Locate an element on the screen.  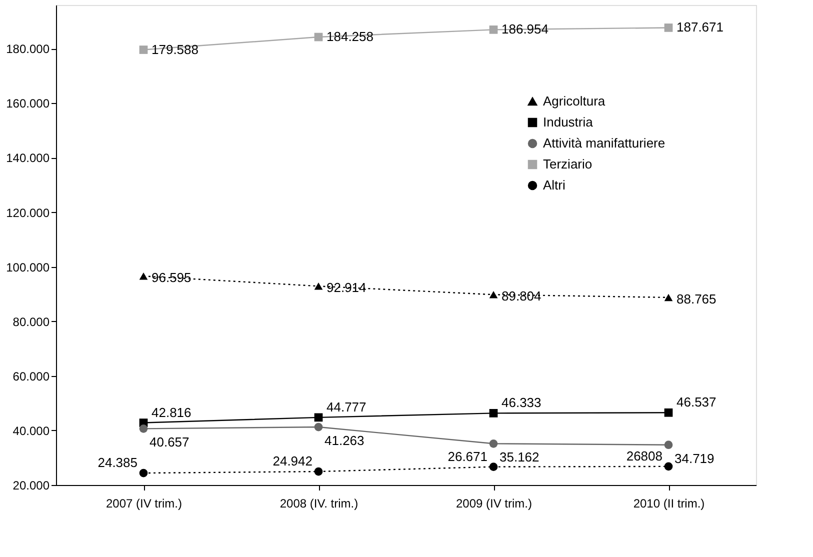
y-tick-label: 140.000 is located at coordinates (28, 158).